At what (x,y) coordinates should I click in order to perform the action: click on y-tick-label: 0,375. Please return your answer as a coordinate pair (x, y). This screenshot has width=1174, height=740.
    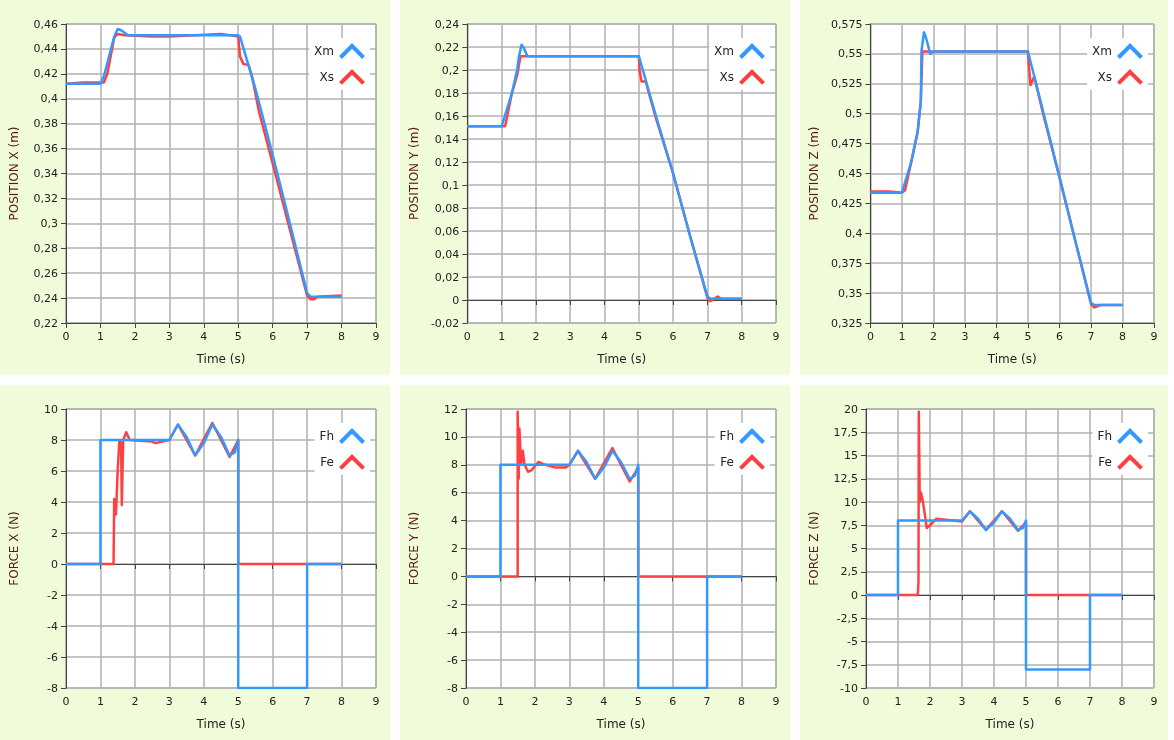
    Looking at the image, I should click on (846, 263).